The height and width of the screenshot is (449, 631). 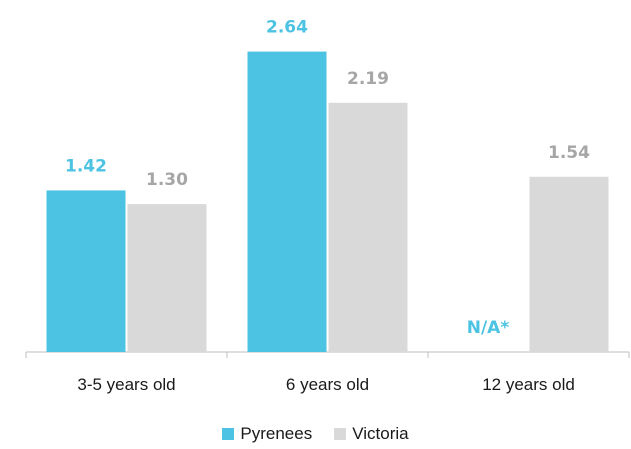 I want to click on value-label-victoria: 2.19, so click(x=368, y=79).